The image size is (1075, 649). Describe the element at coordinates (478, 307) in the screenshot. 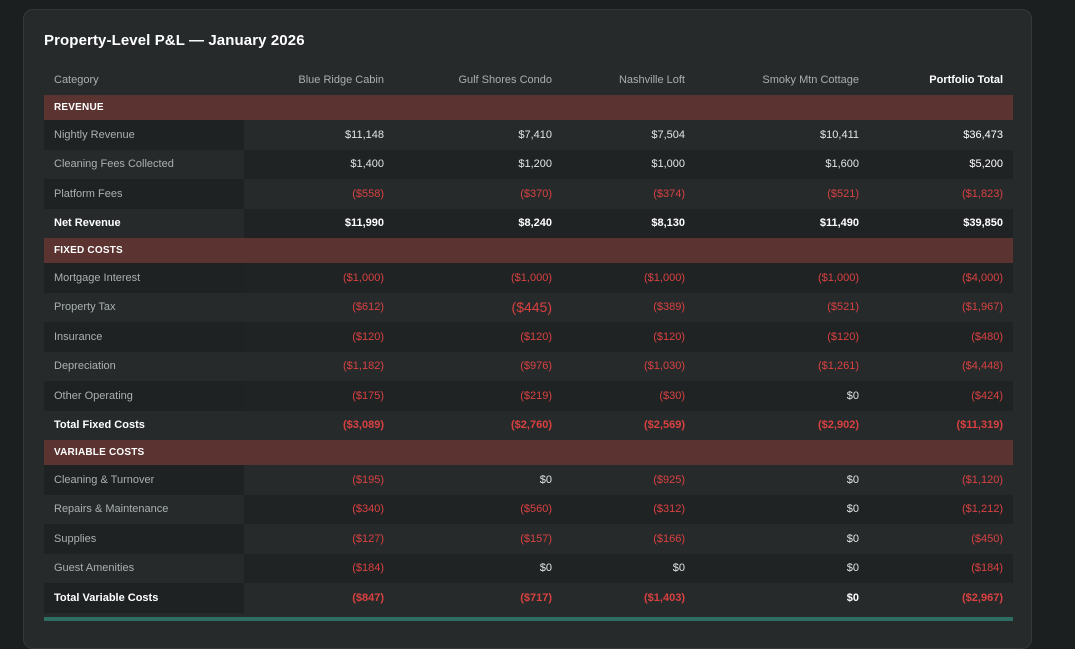

I see `value-cell: ($445)` at that location.